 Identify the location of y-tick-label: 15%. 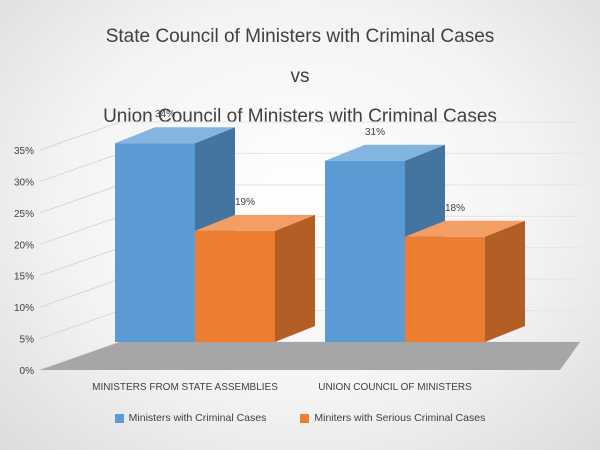
(24, 277).